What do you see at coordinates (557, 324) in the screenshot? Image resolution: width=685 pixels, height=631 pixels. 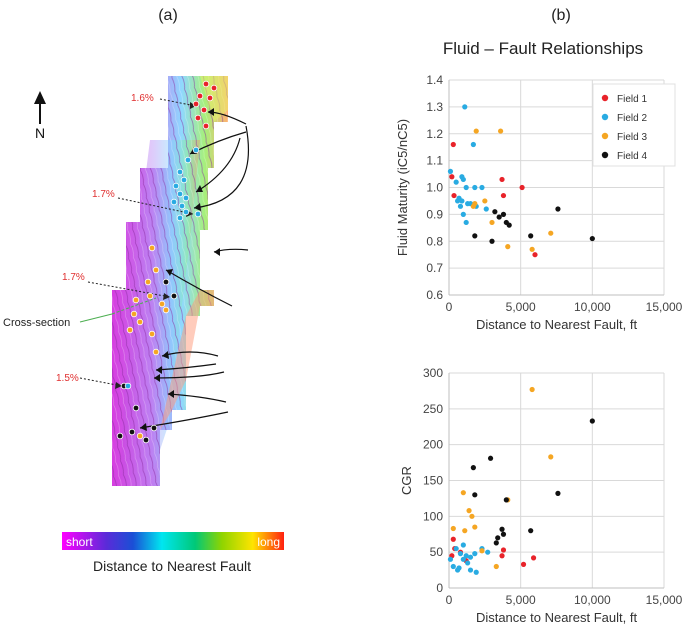 I see `x-axis-label: Distance to Nearest Fault, ft` at bounding box center [557, 324].